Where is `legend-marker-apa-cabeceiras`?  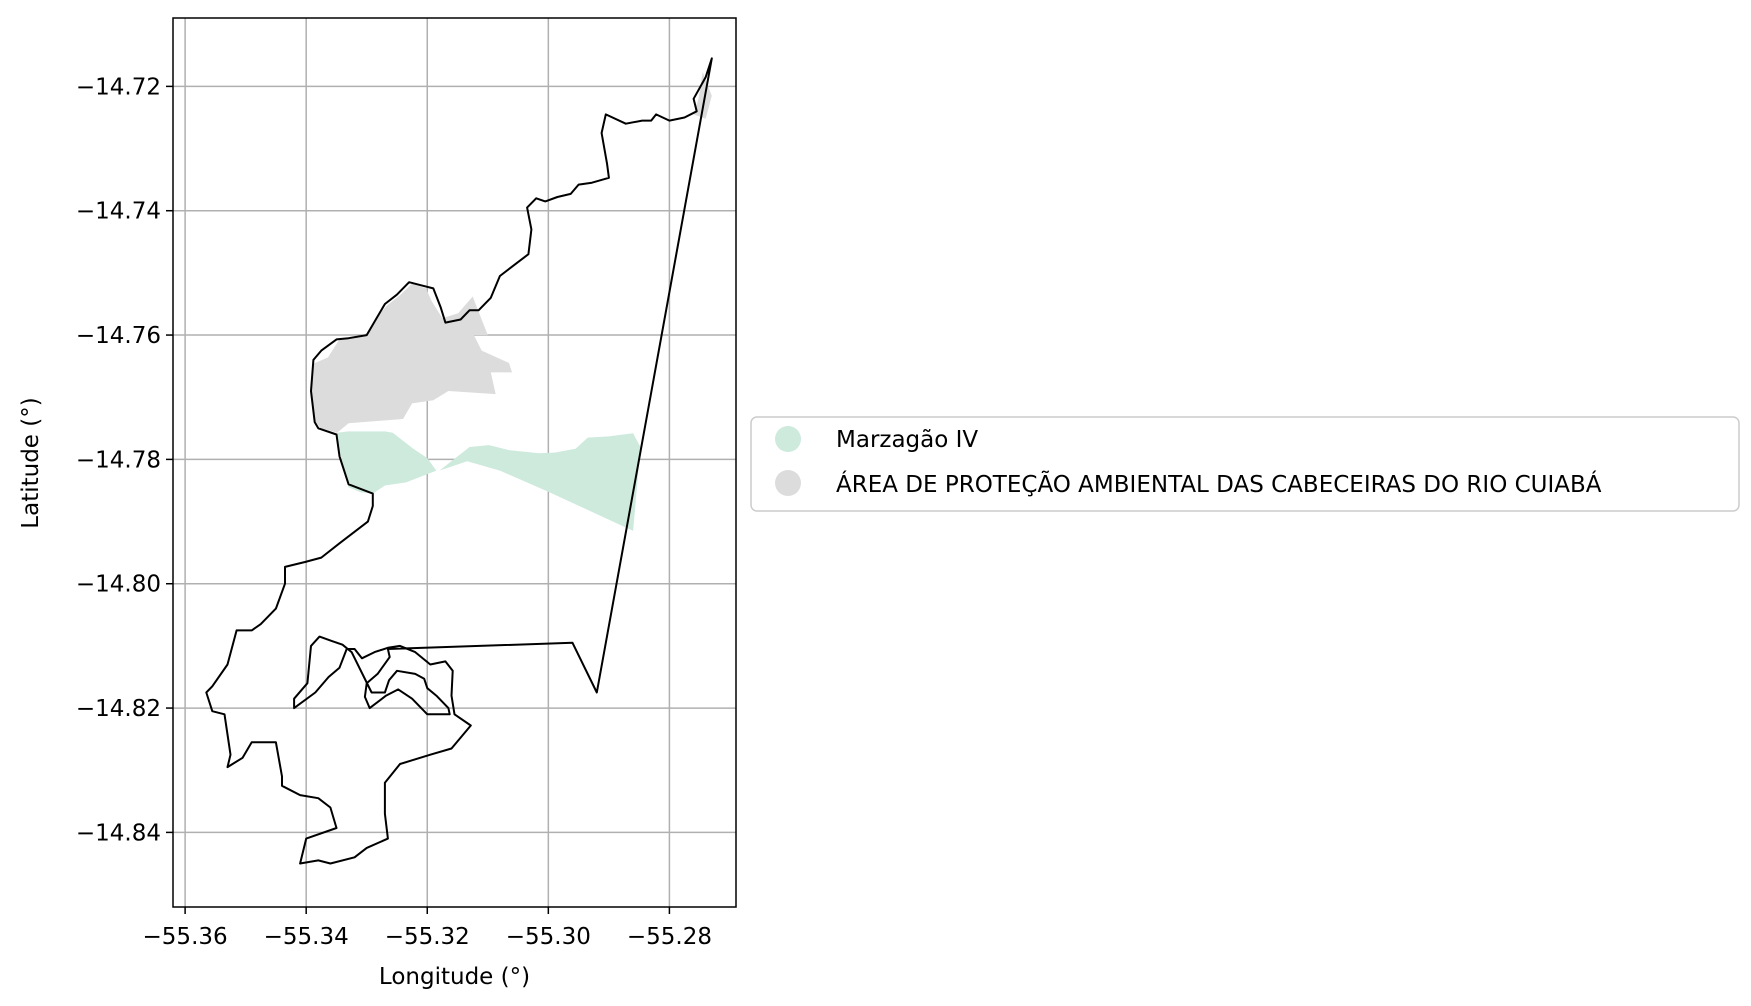 legend-marker-apa-cabeceiras is located at coordinates (788, 483).